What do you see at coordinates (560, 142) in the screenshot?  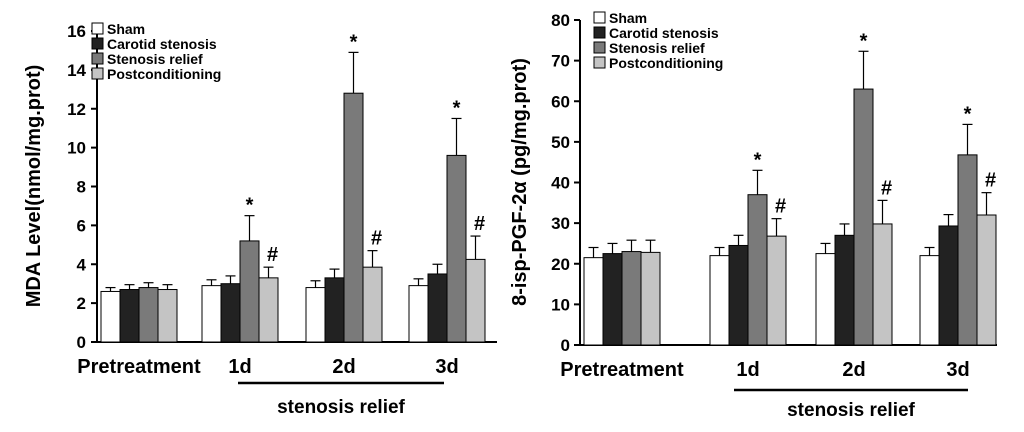 I see `y-tick-label: 50` at bounding box center [560, 142].